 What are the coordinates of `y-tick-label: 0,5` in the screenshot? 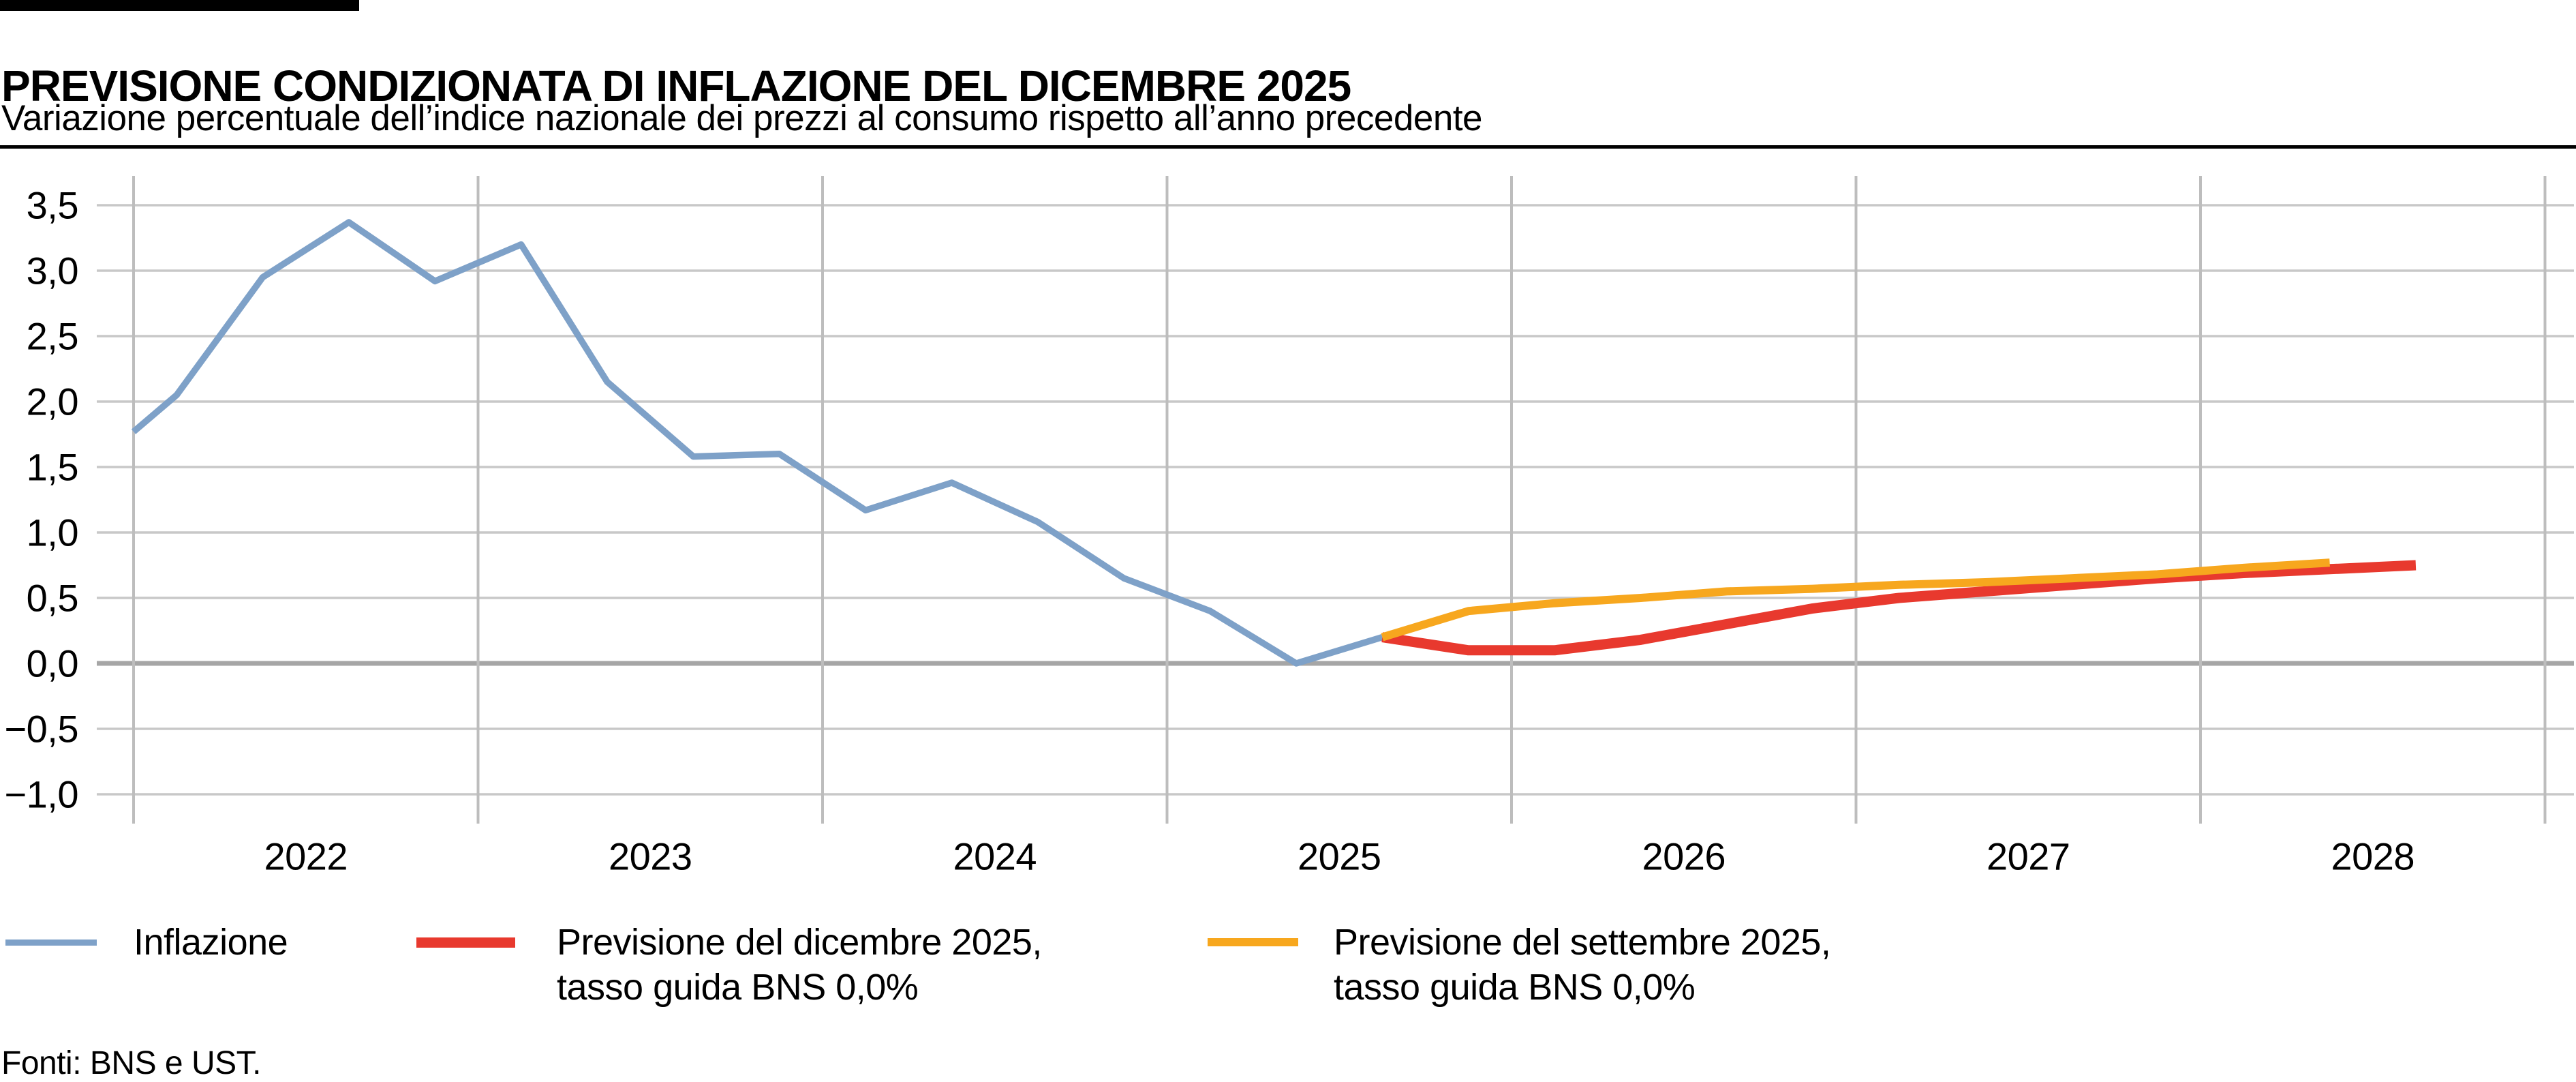 It's located at (52, 598).